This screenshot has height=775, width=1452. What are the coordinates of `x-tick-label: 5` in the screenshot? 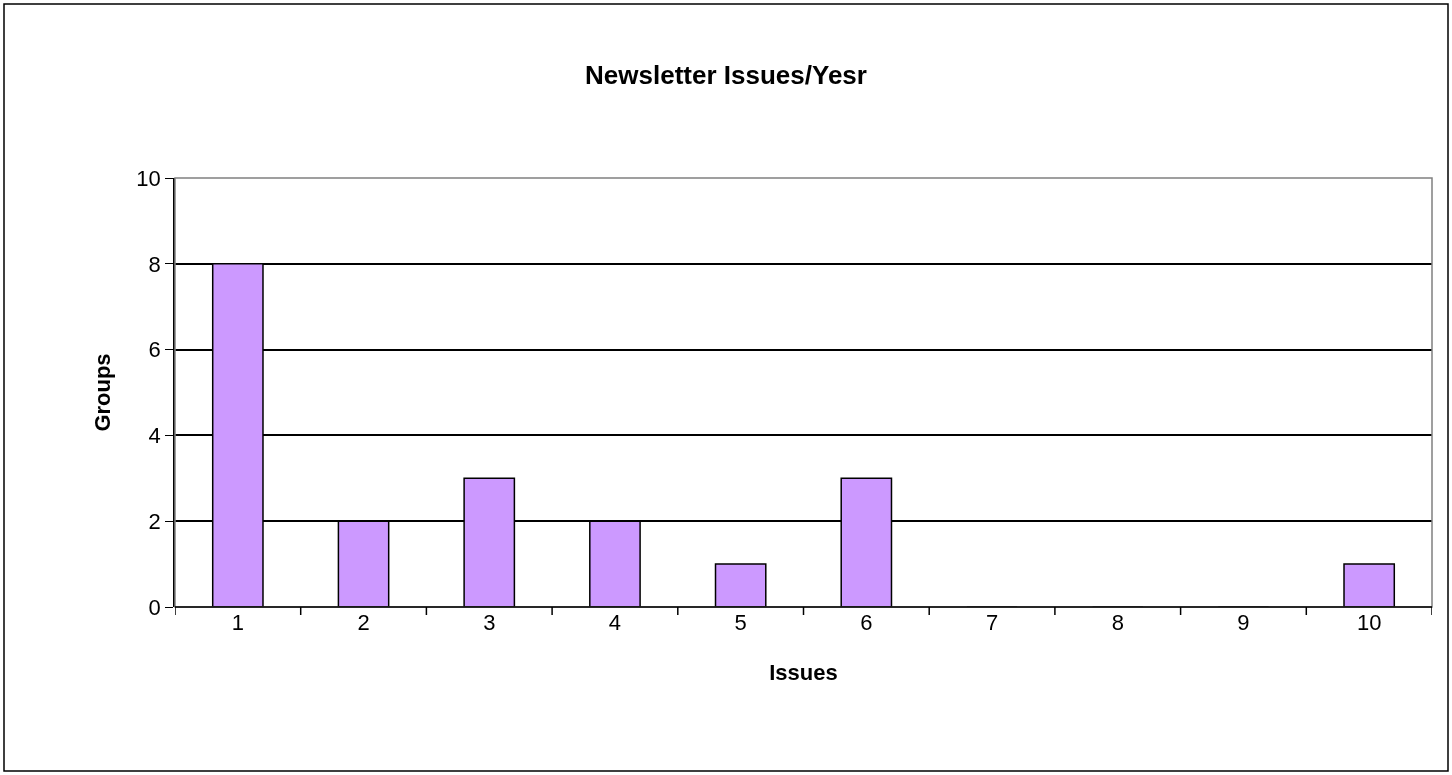 It's located at (740, 622).